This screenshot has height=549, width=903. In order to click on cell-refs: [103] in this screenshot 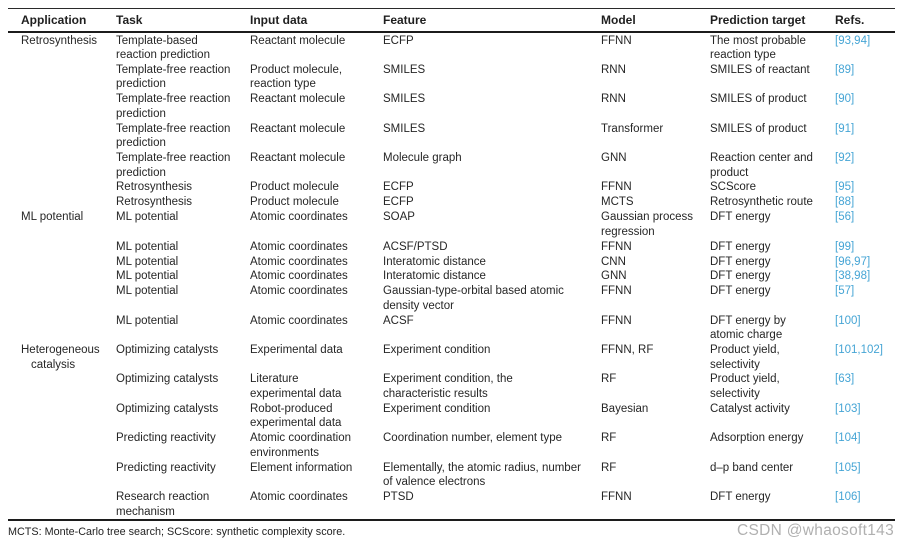, I will do `click(865, 415)`.